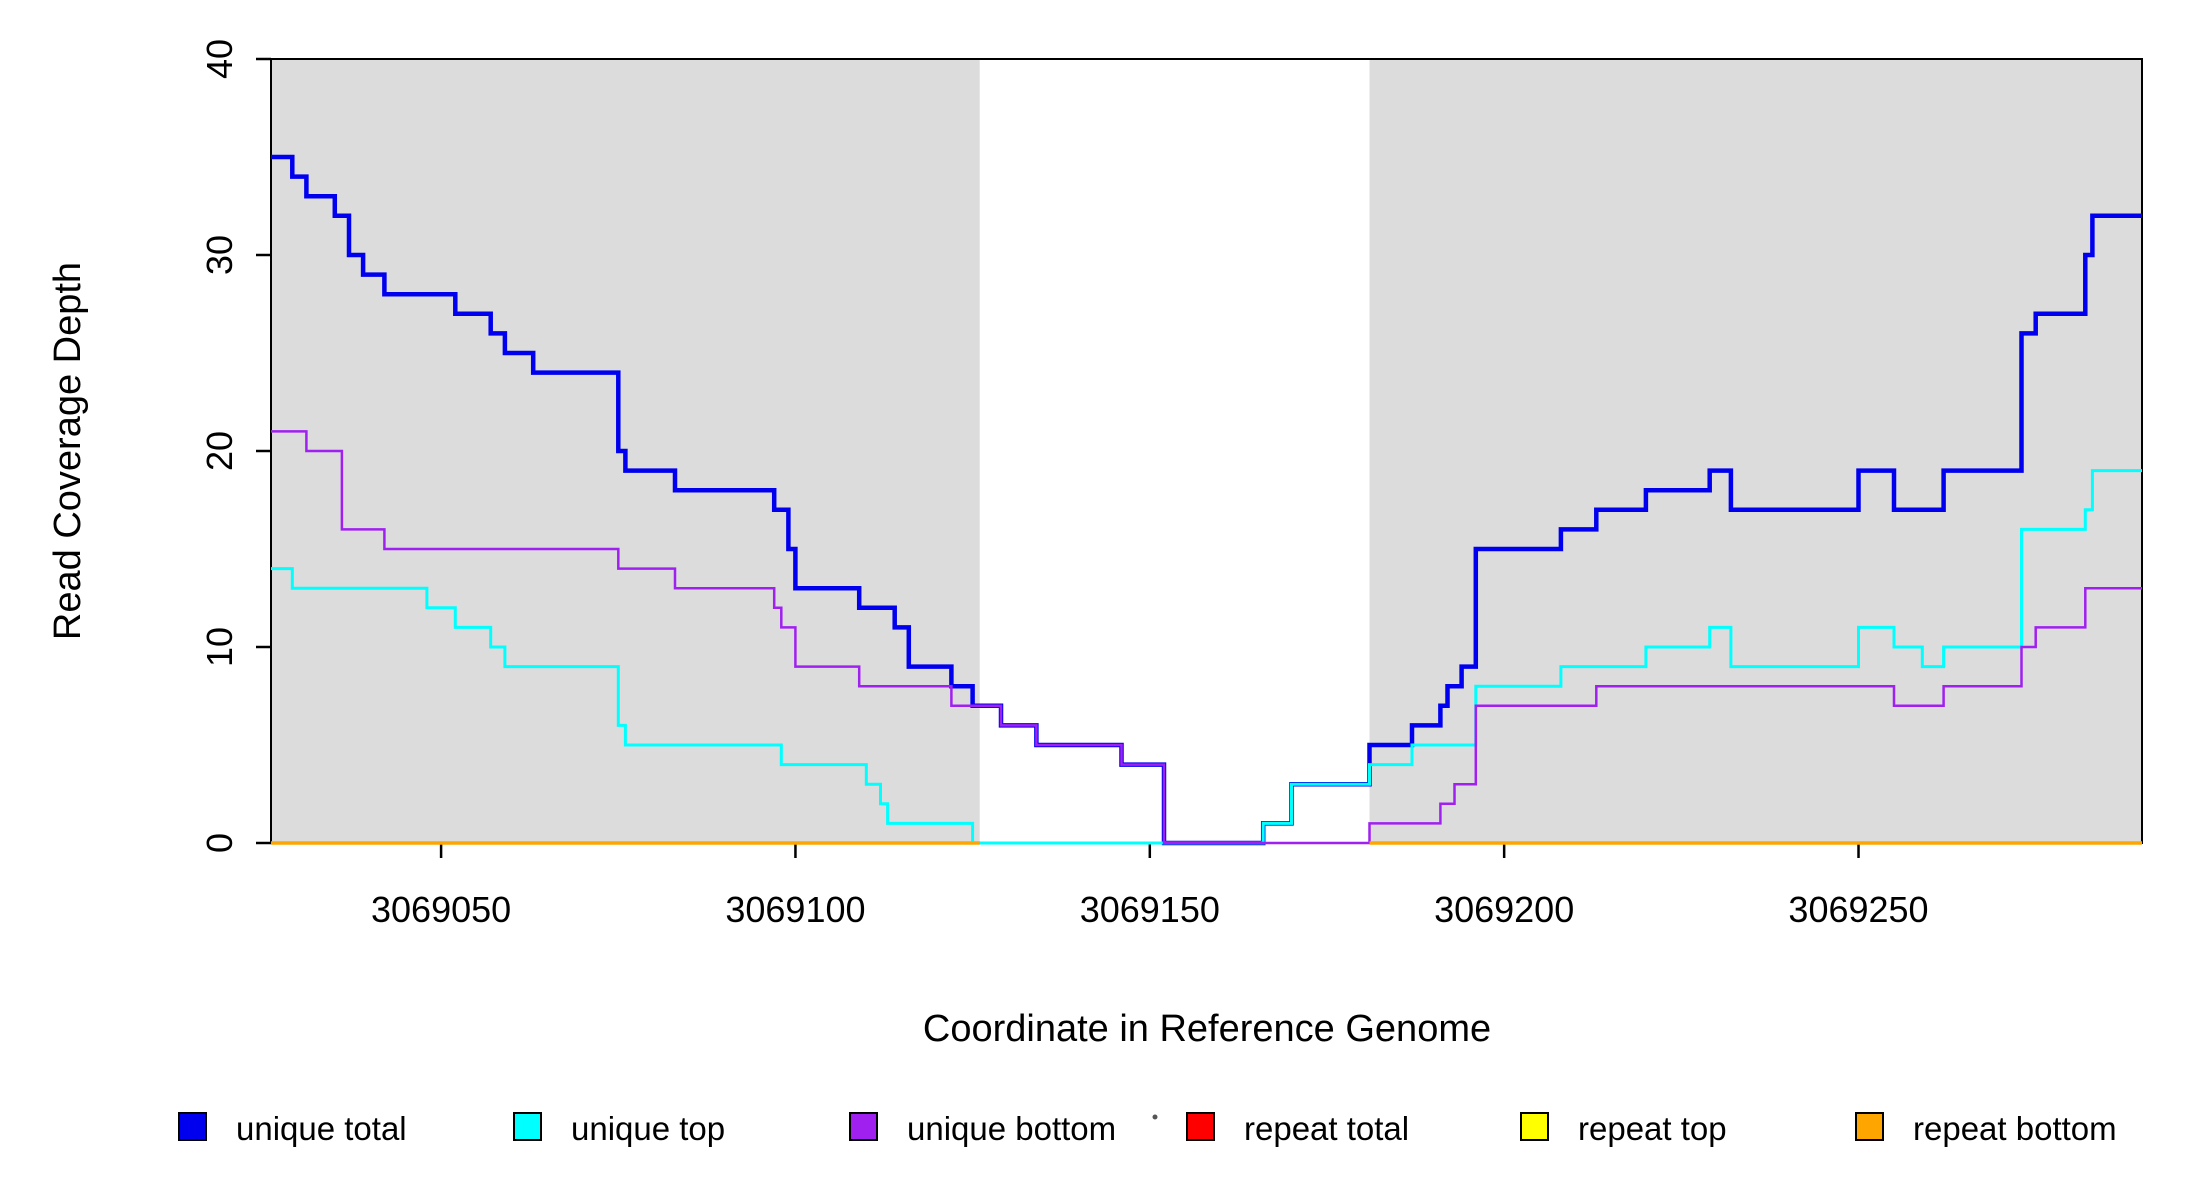 The image size is (2200, 1200). What do you see at coordinates (1534, 1126) in the screenshot?
I see `legend-swatch-repeat-top` at bounding box center [1534, 1126].